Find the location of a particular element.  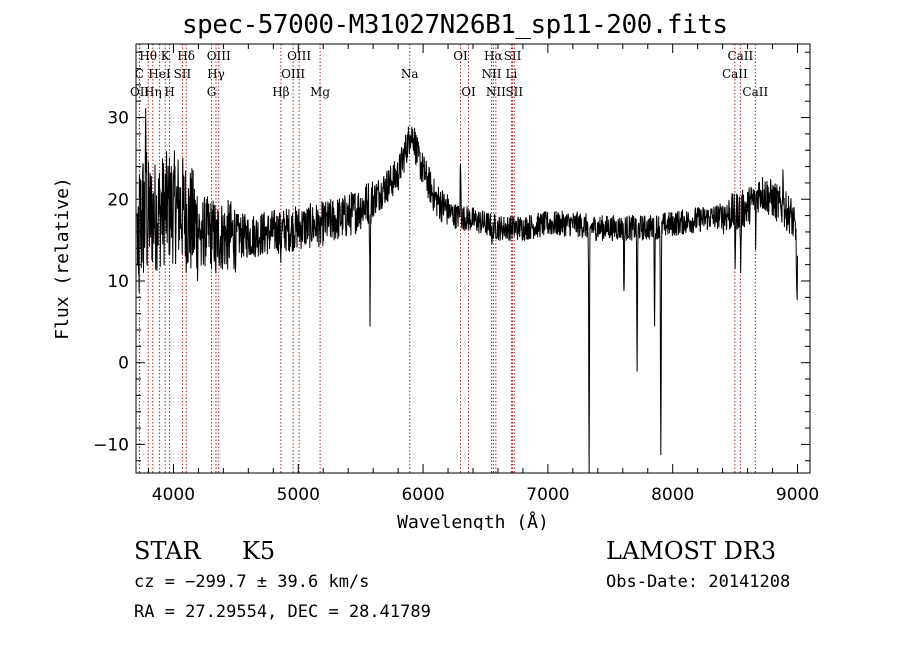

x-tick-label: 4000 is located at coordinates (173, 495).